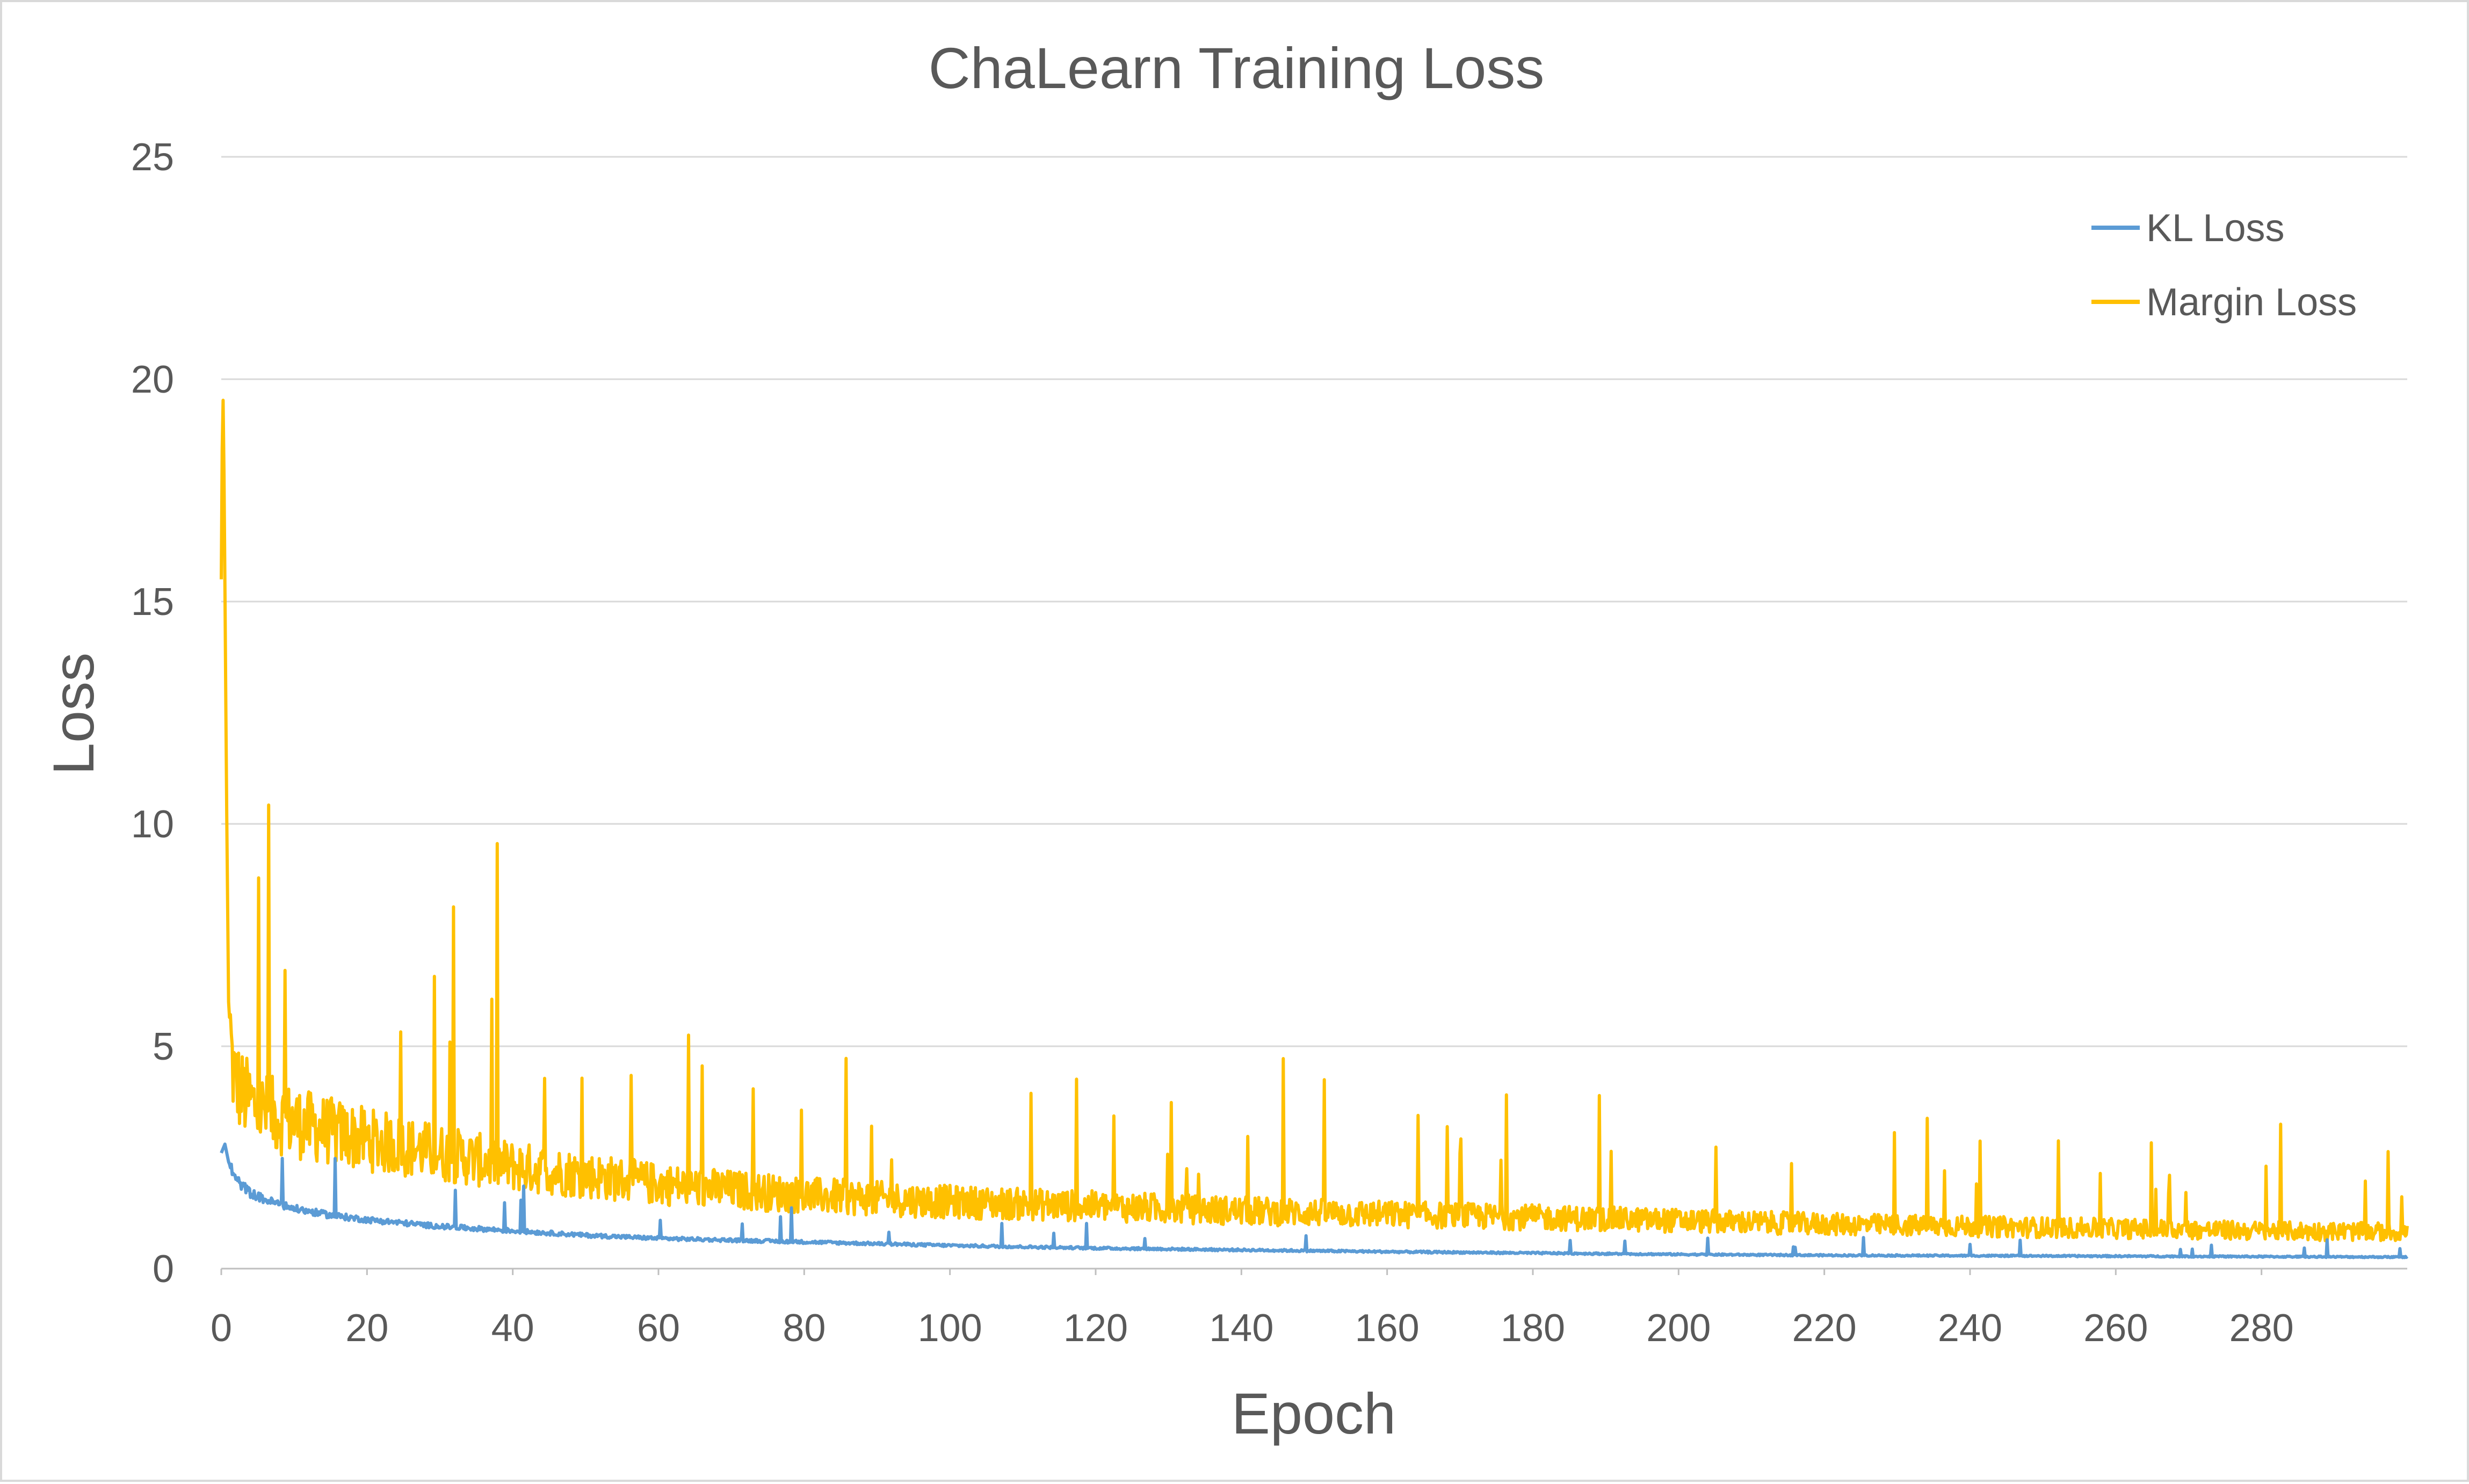 Image resolution: width=2469 pixels, height=1484 pixels. Describe the element at coordinates (2224, 265) in the screenshot. I see `legend: KL Loss Margin Loss` at that location.